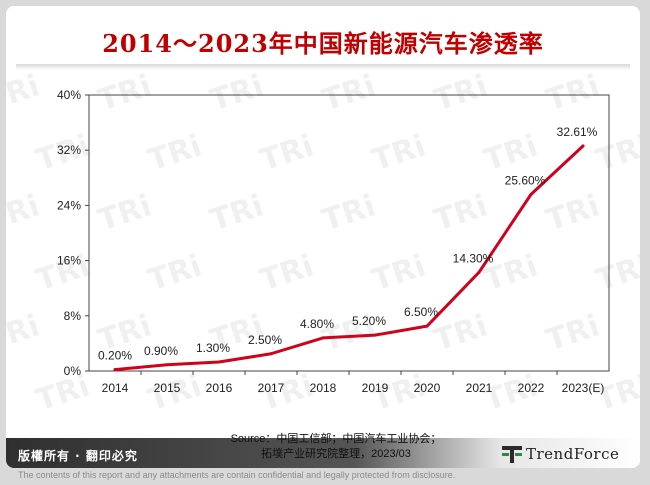 This screenshot has width=650, height=485. I want to click on data-label: 6.50%, so click(421, 312).